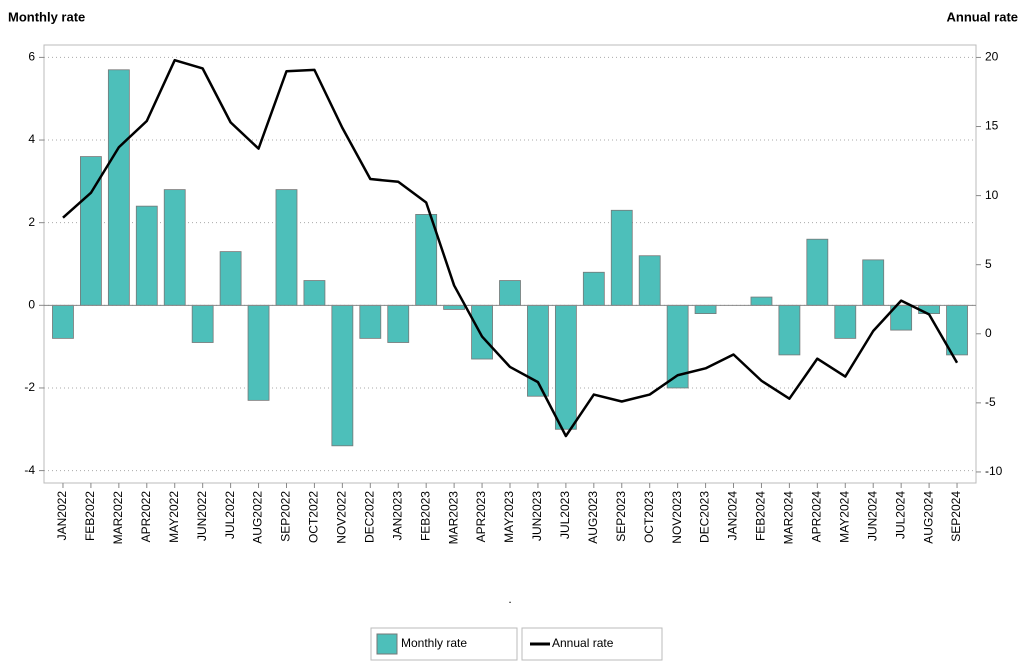  Describe the element at coordinates (258, 517) in the screenshot. I see `x-tick-label: AUG2022` at that location.